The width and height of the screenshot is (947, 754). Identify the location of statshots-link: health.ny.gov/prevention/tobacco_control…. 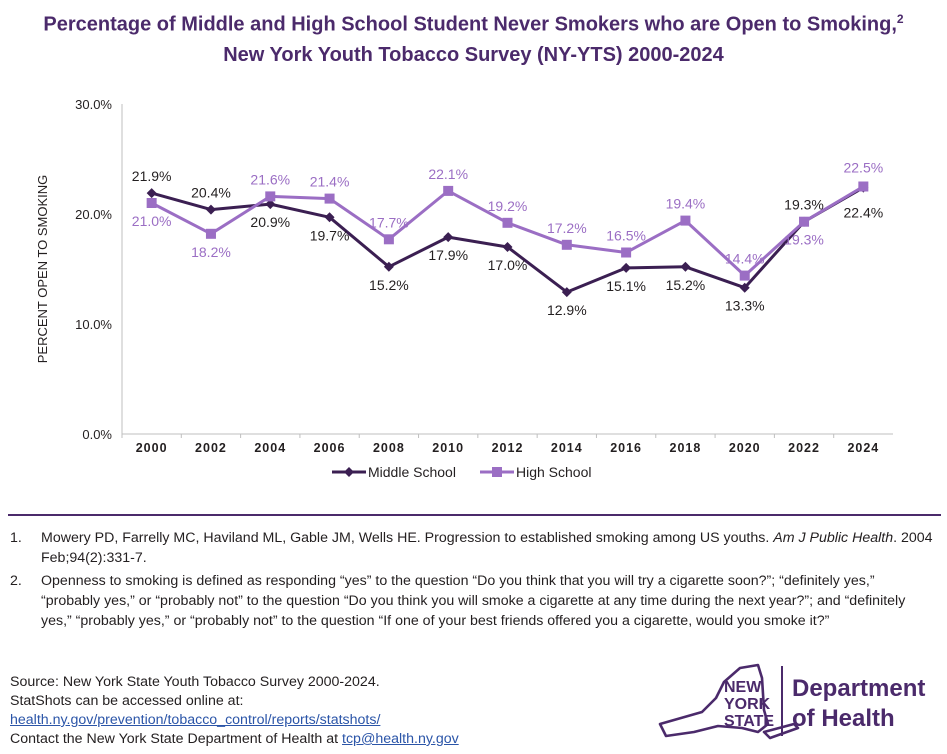
(195, 720).